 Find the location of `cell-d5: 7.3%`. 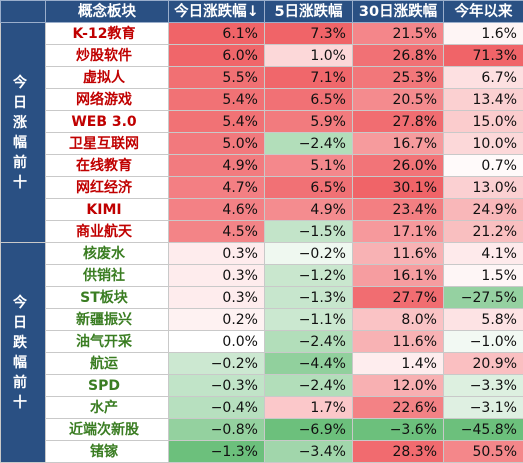

cell-d5: 7.3% is located at coordinates (308, 33).